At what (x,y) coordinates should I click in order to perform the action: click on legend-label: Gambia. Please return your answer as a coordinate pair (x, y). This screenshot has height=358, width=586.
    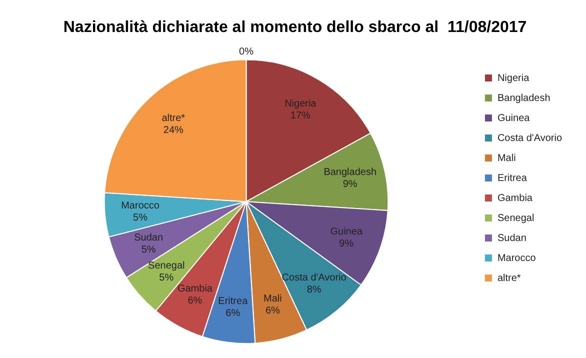
    Looking at the image, I should click on (515, 198).